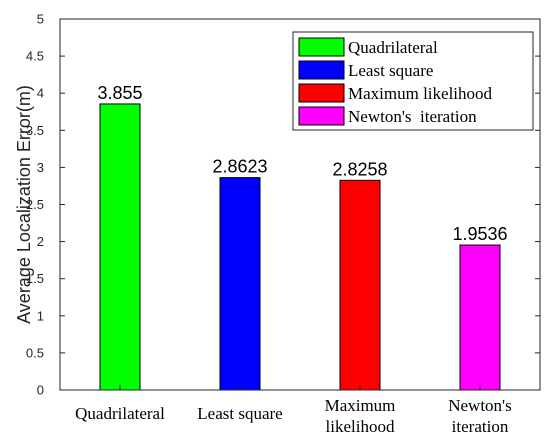  I want to click on x-tick-label-line: iteration, so click(480, 426).